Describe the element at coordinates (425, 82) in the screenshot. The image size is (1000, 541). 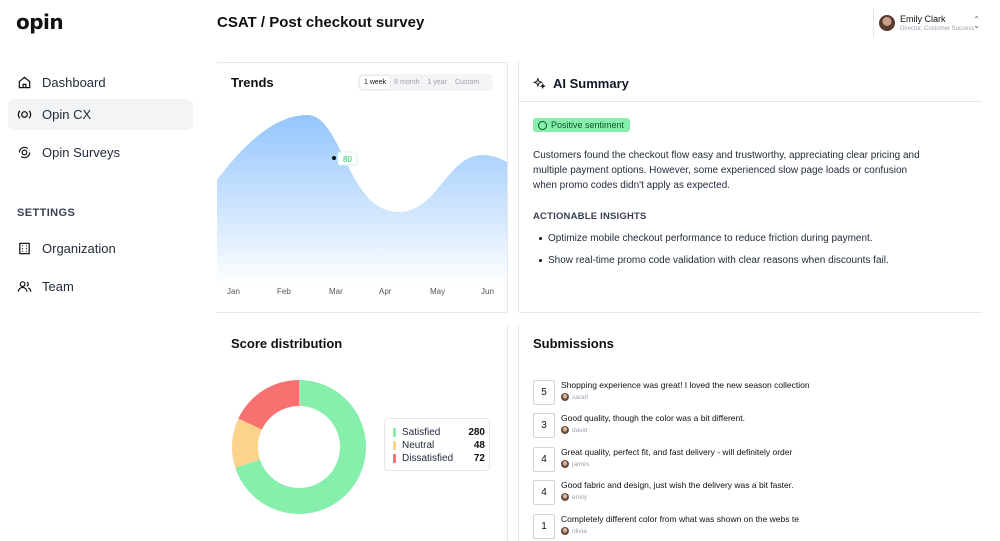
I see `range-selector: 1 week 6 month 1 year Custom` at that location.